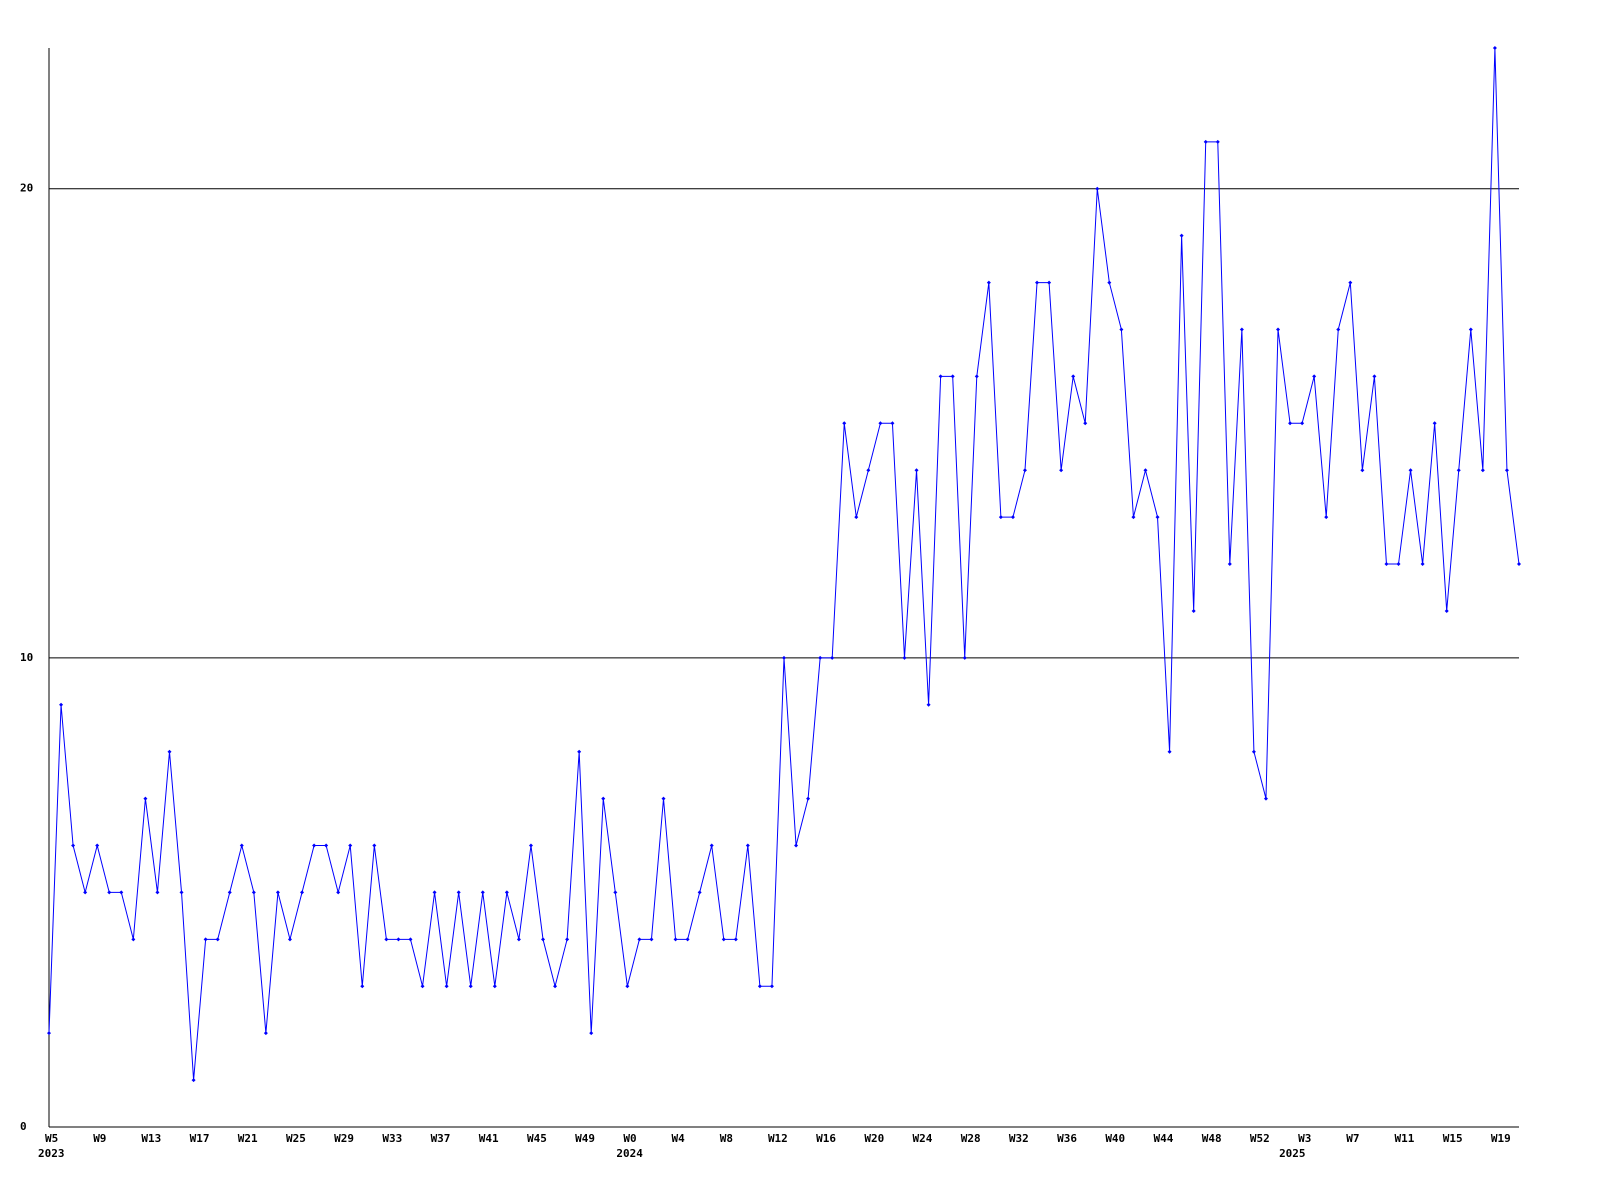 This screenshot has width=1600, height=1200. I want to click on y-tick-label: 0, so click(23, 1126).